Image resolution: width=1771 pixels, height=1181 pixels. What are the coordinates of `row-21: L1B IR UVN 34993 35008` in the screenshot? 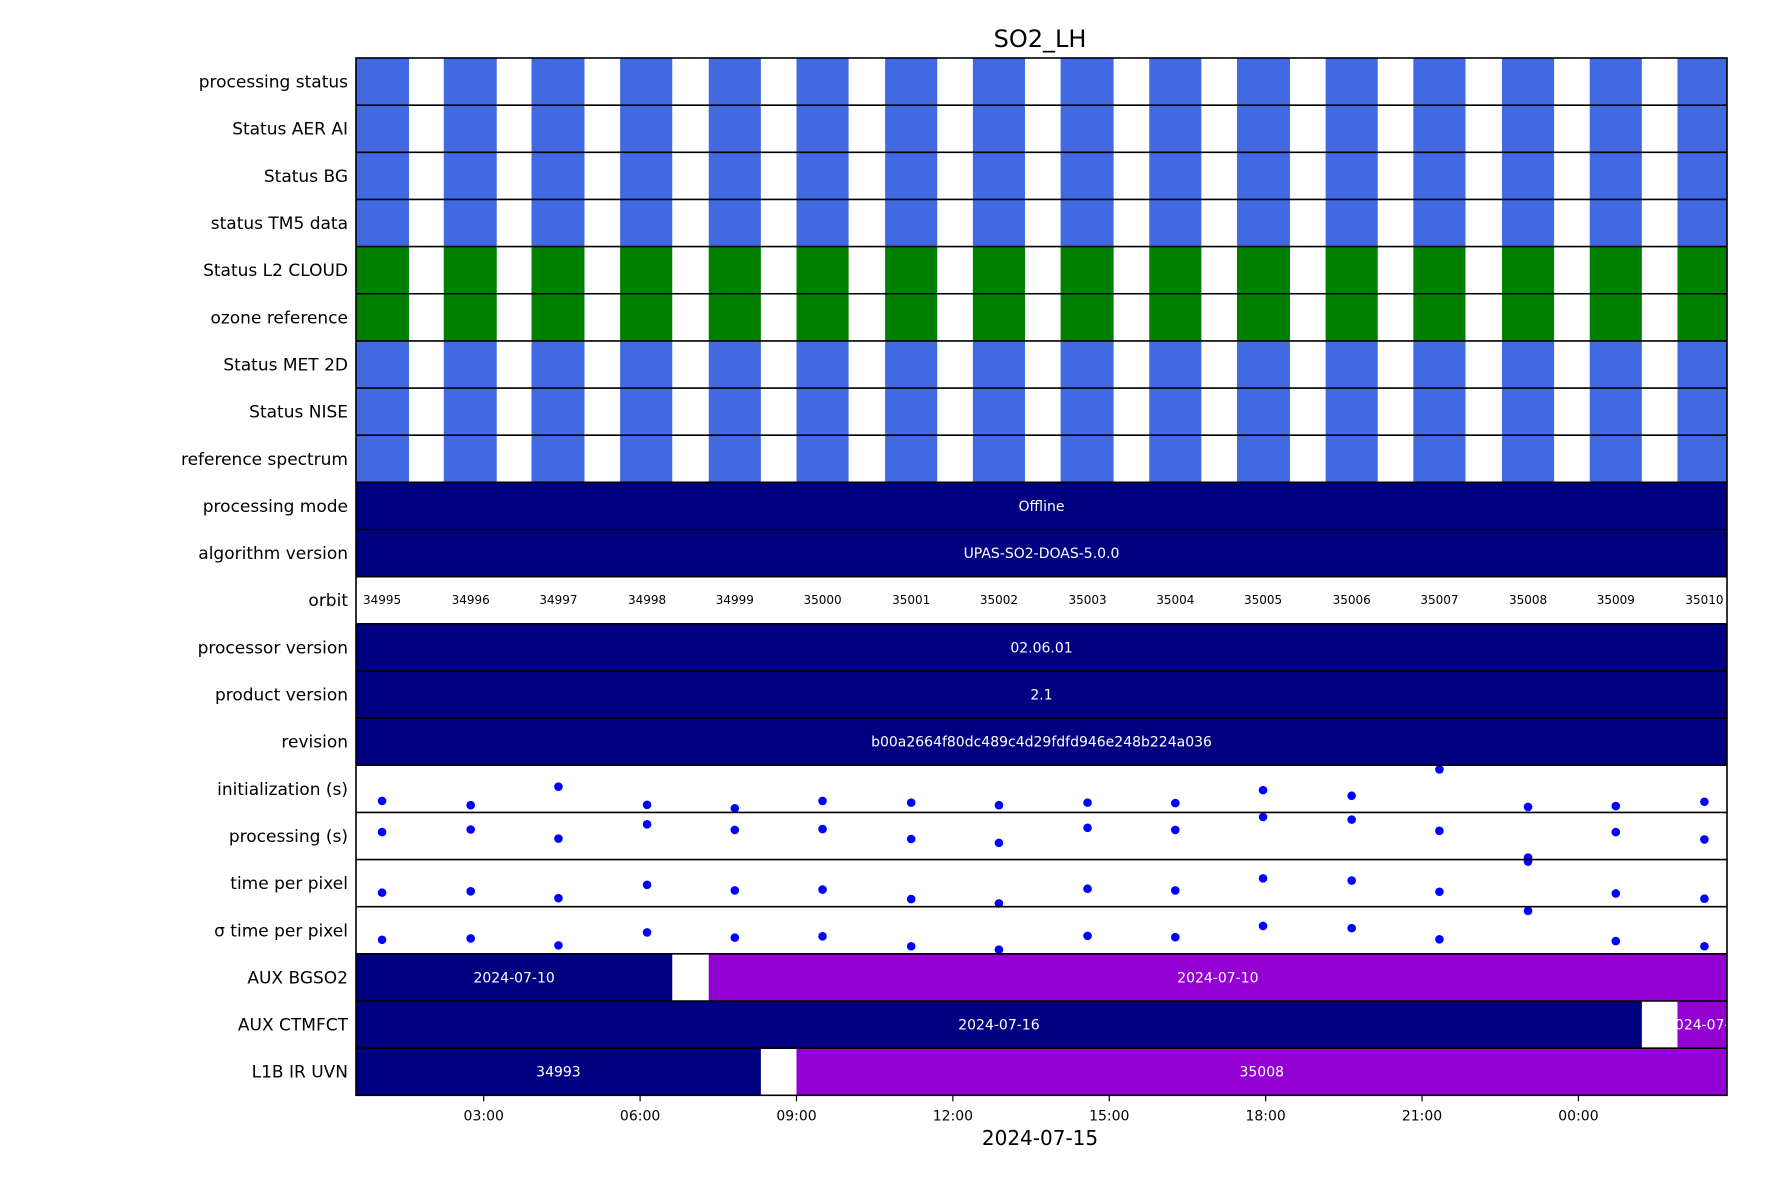 It's located at (989, 1071).